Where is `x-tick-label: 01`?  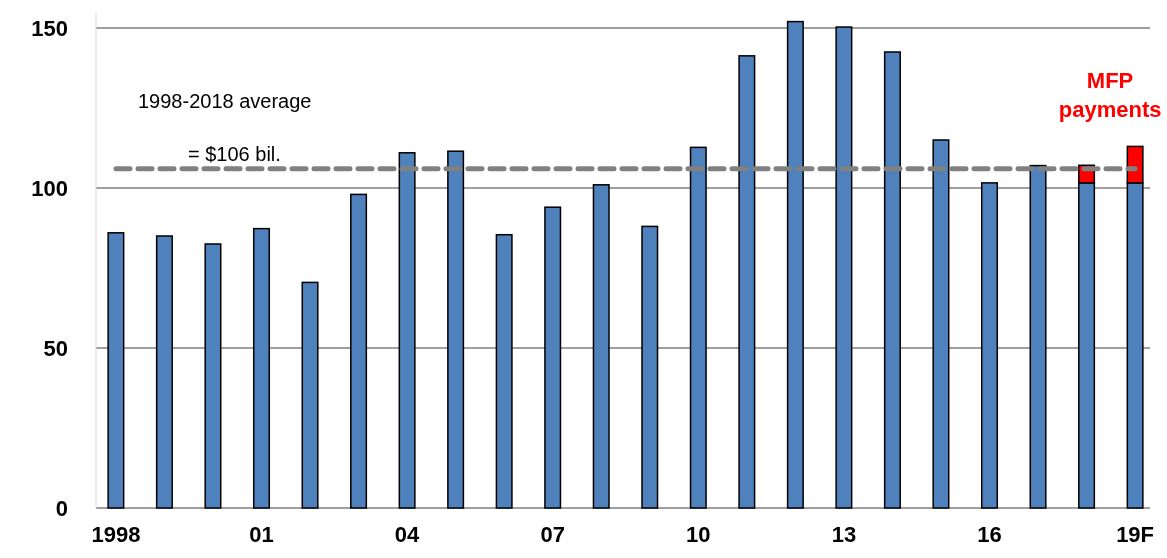 x-tick-label: 01 is located at coordinates (261, 534).